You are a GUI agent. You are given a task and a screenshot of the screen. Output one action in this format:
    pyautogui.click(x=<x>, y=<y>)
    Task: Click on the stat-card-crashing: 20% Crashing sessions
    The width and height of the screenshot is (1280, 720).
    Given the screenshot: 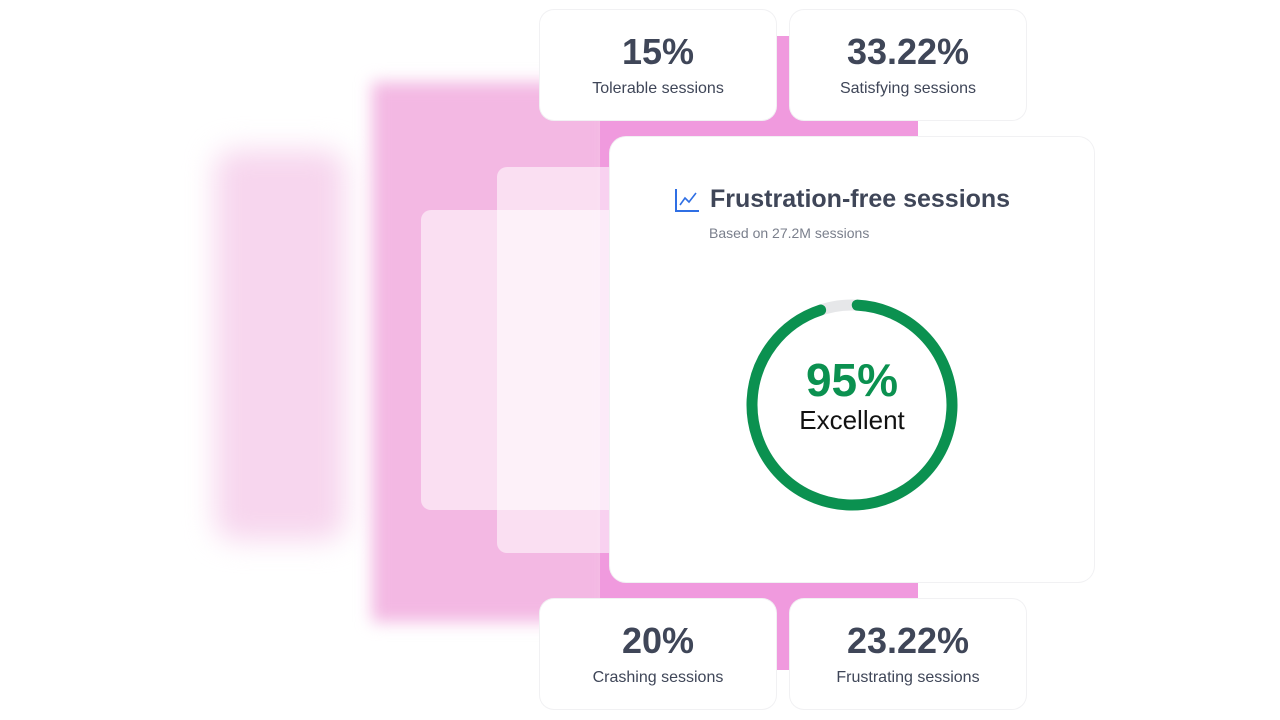 What is the action you would take?
    pyautogui.click(x=658, y=654)
    